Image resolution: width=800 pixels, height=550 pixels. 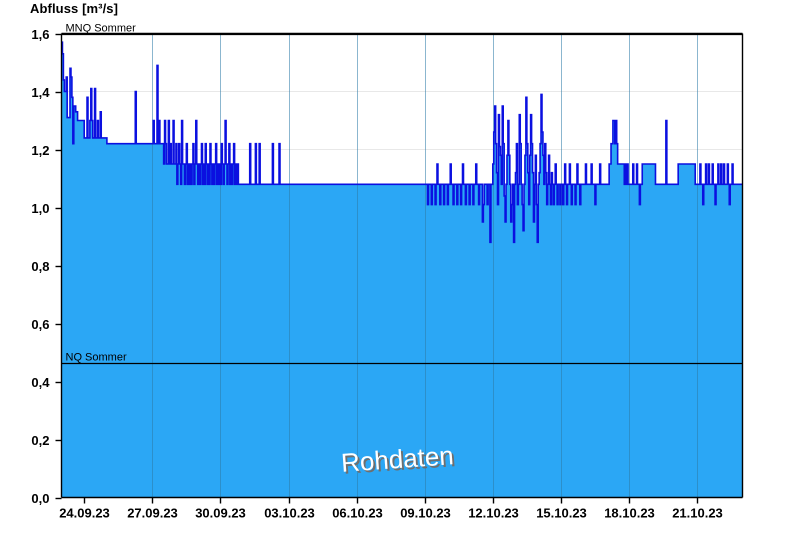 What do you see at coordinates (357, 513) in the screenshot?
I see `x-axis-tick-label: 06.10.23` at bounding box center [357, 513].